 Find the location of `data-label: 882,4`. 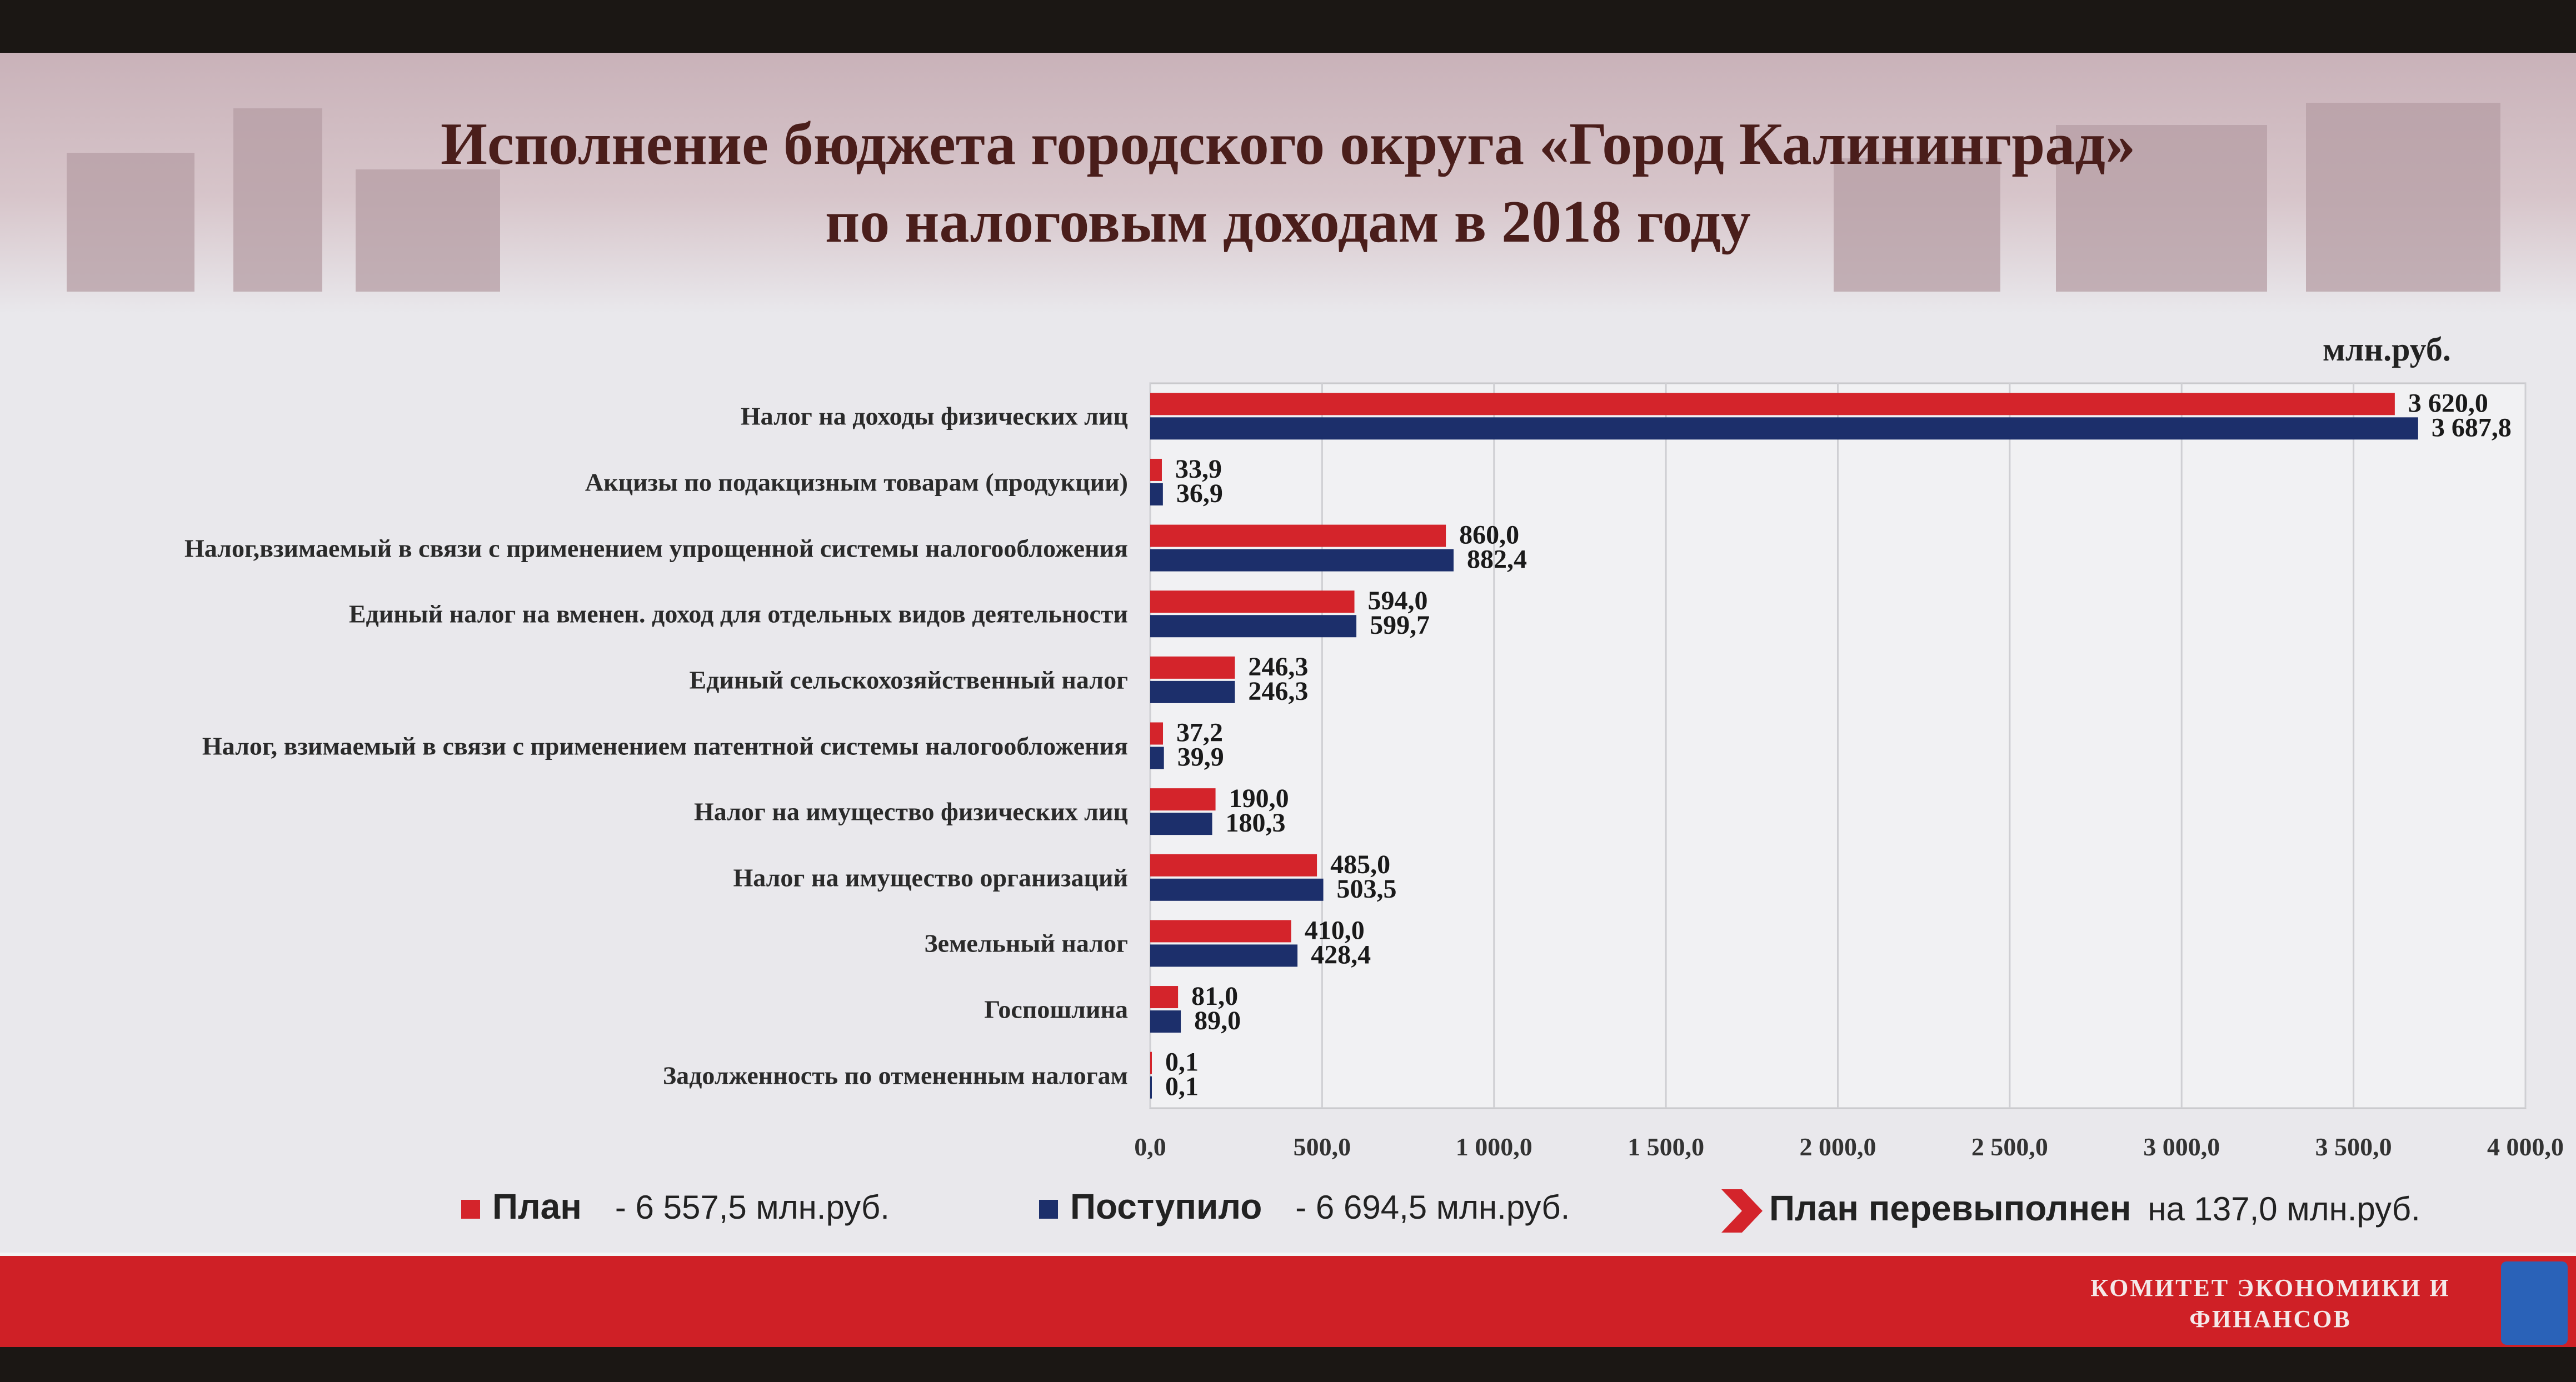

data-label: 882,4 is located at coordinates (1497, 559).